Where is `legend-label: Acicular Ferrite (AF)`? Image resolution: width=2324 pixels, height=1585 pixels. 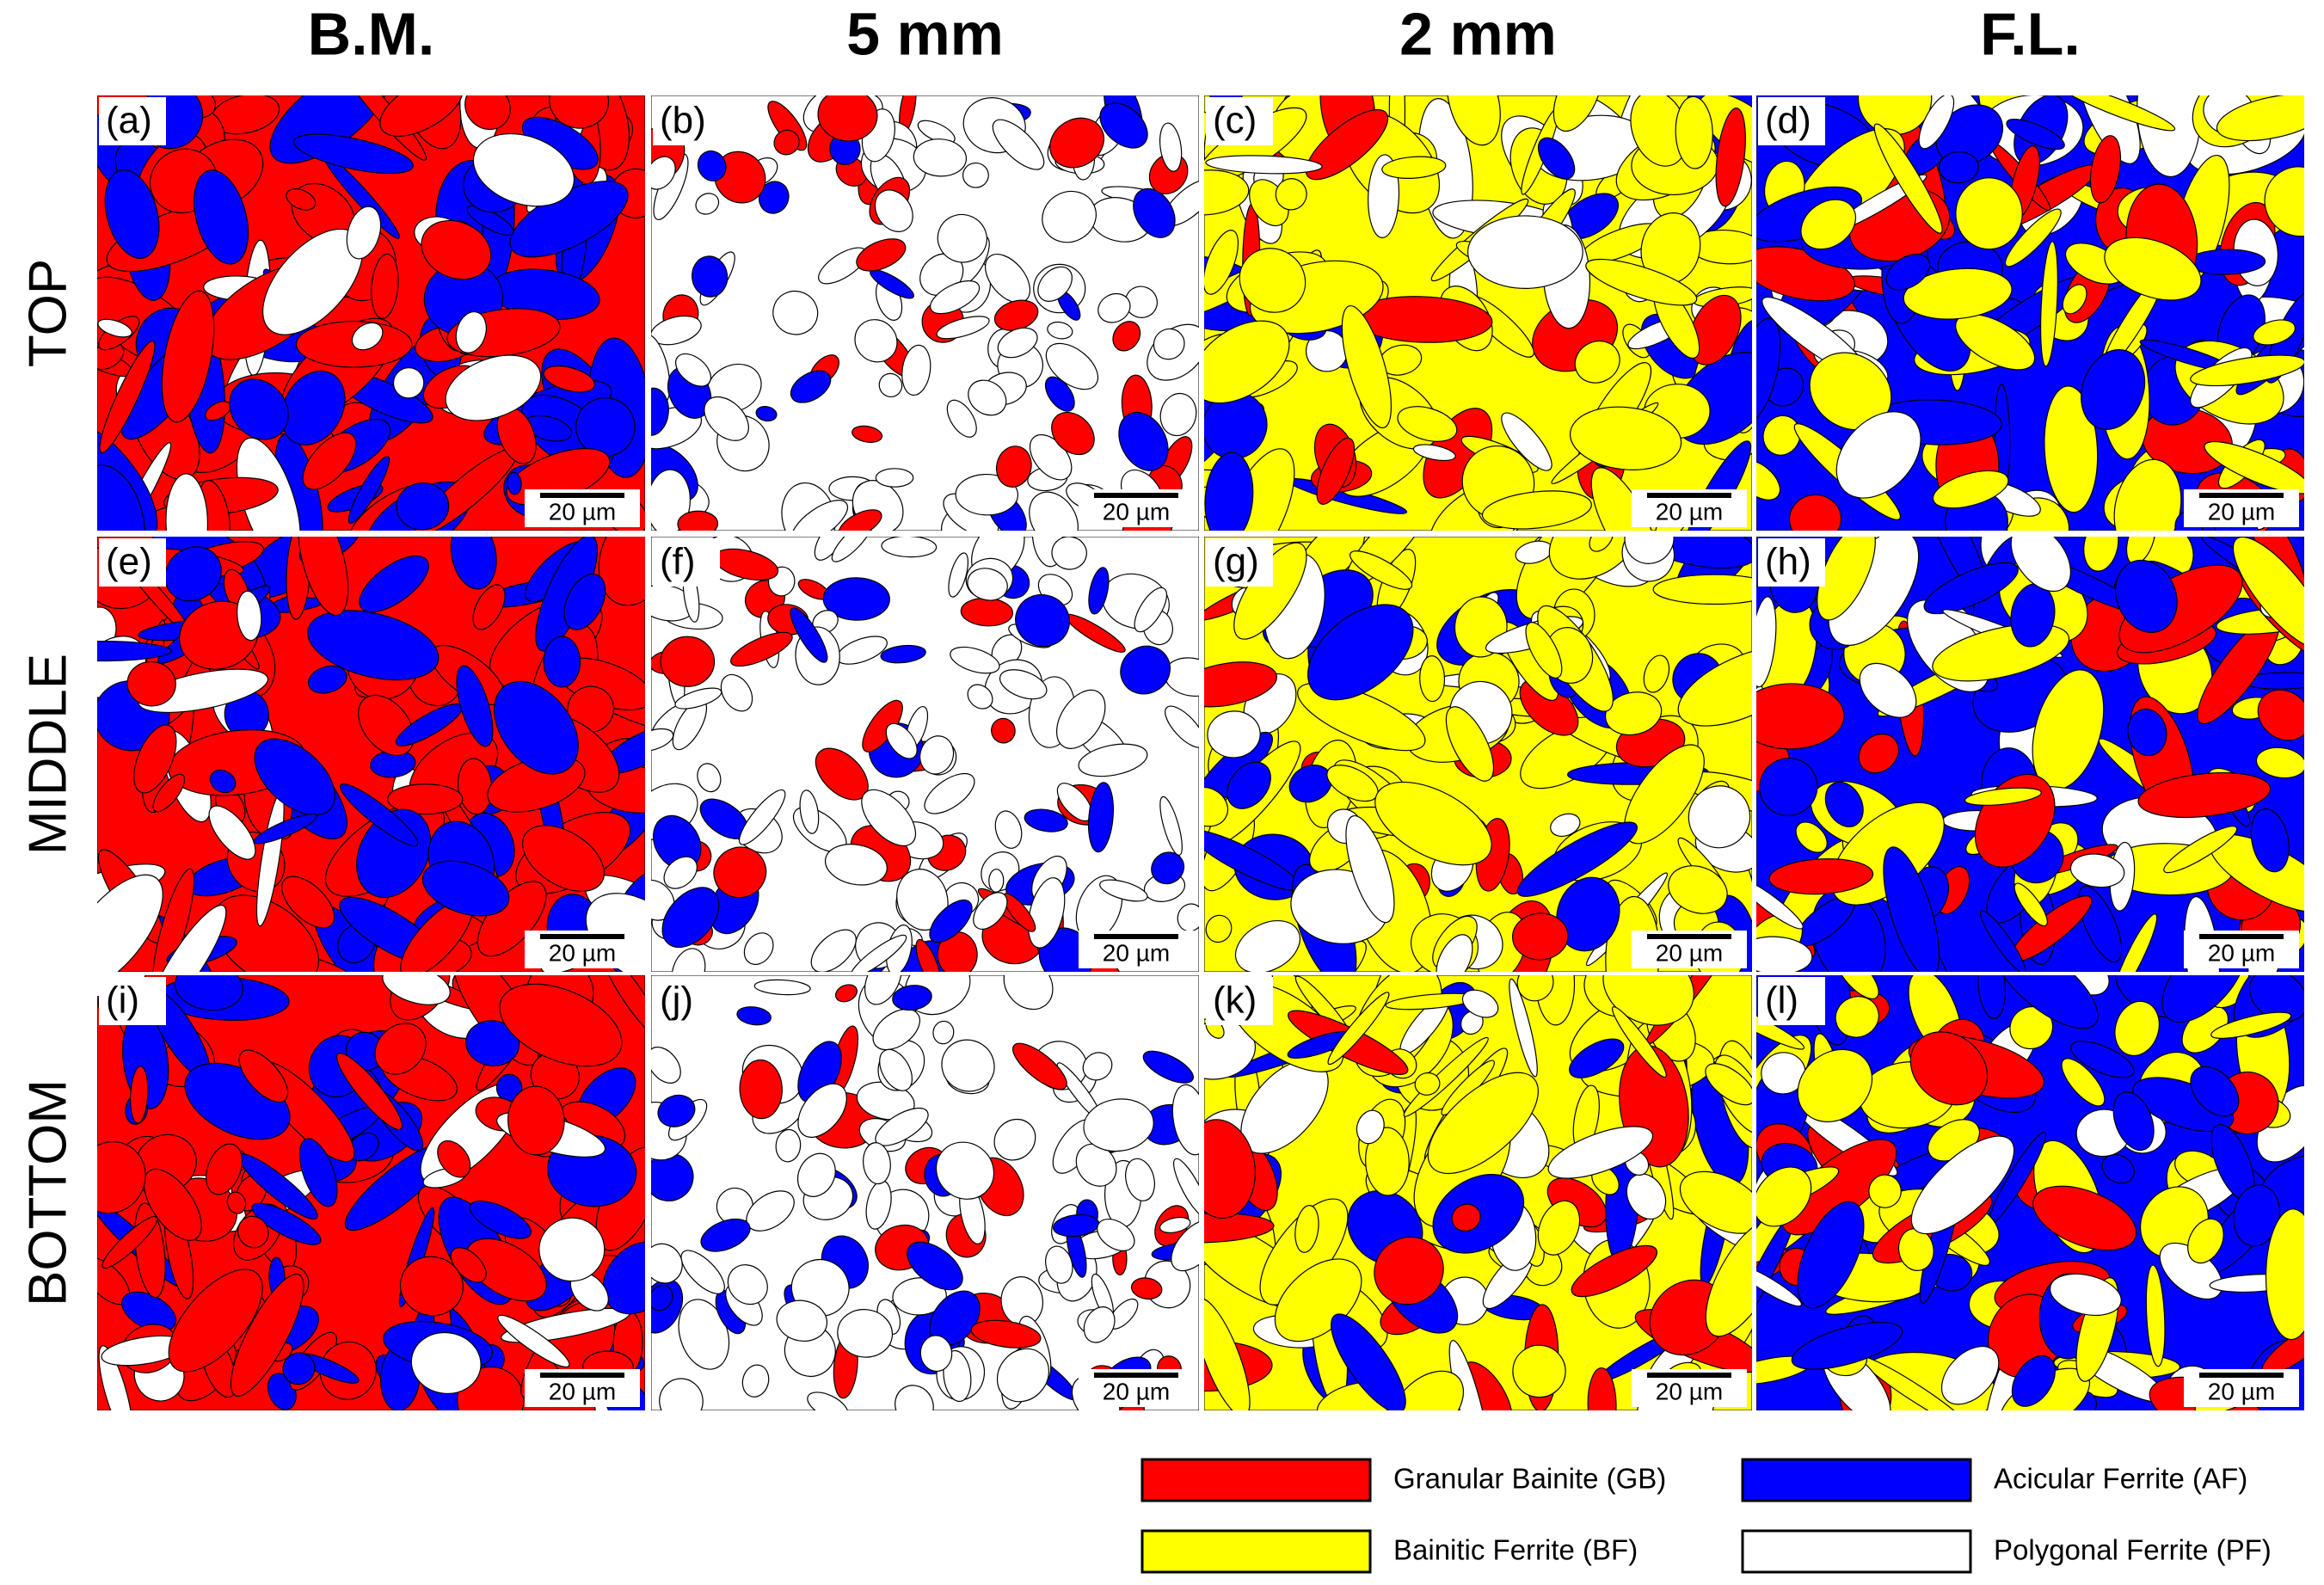 legend-label: Acicular Ferrite (AF) is located at coordinates (2120, 1479).